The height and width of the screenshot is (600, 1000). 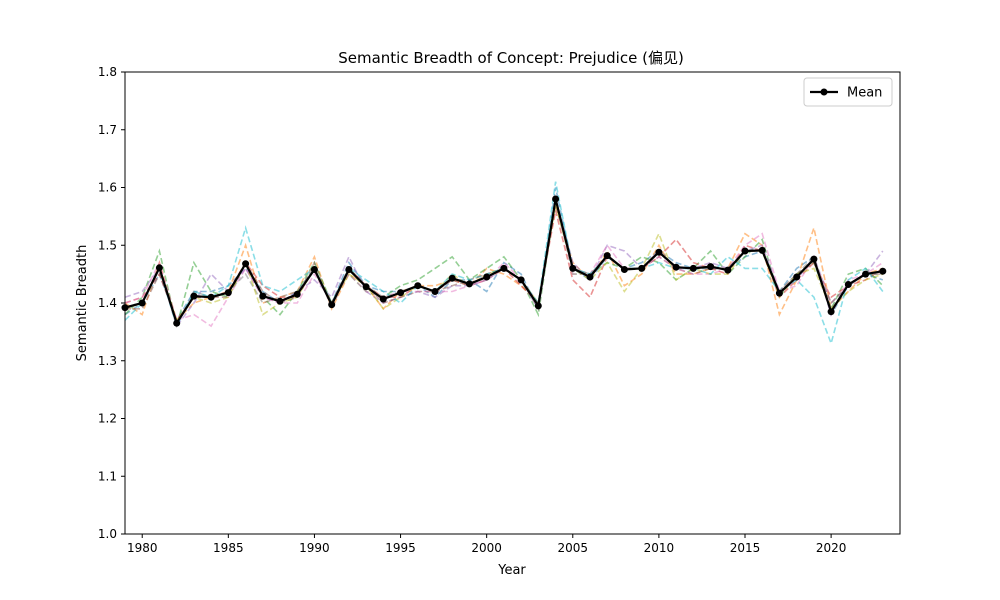 I want to click on y-tick-label: 1.2, so click(x=107, y=419).